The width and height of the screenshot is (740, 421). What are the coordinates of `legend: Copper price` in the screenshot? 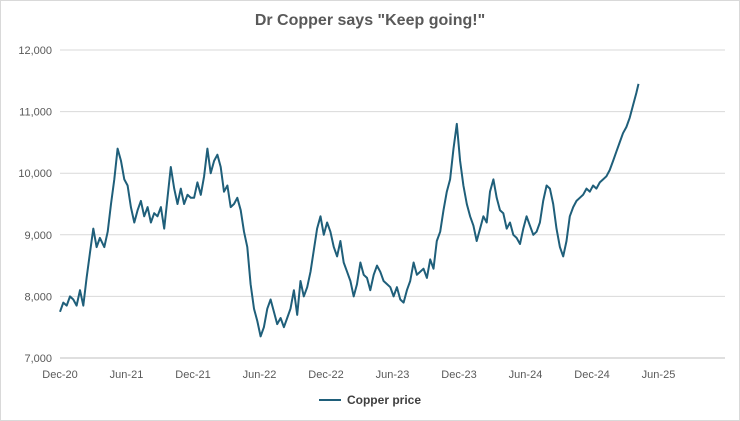 It's located at (370, 400).